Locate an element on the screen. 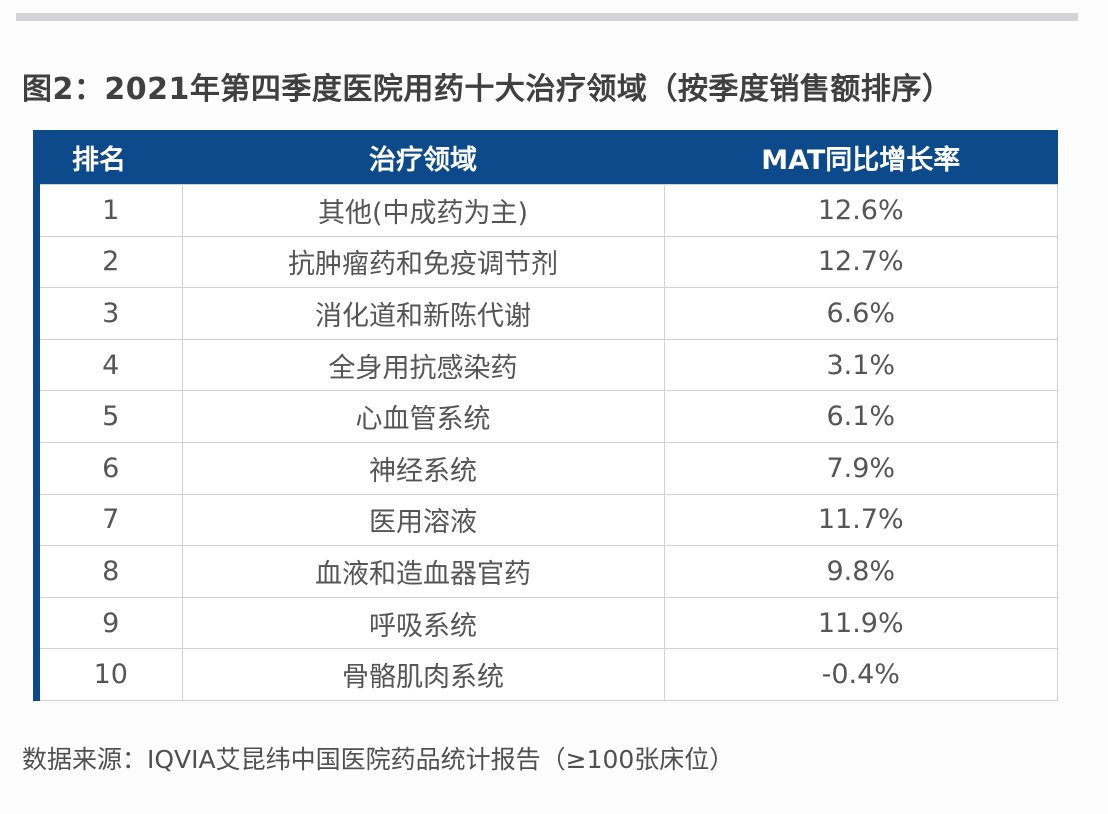 The width and height of the screenshot is (1108, 814). table-row: 3 消化道和新陈代谢 6.6% is located at coordinates (547, 313).